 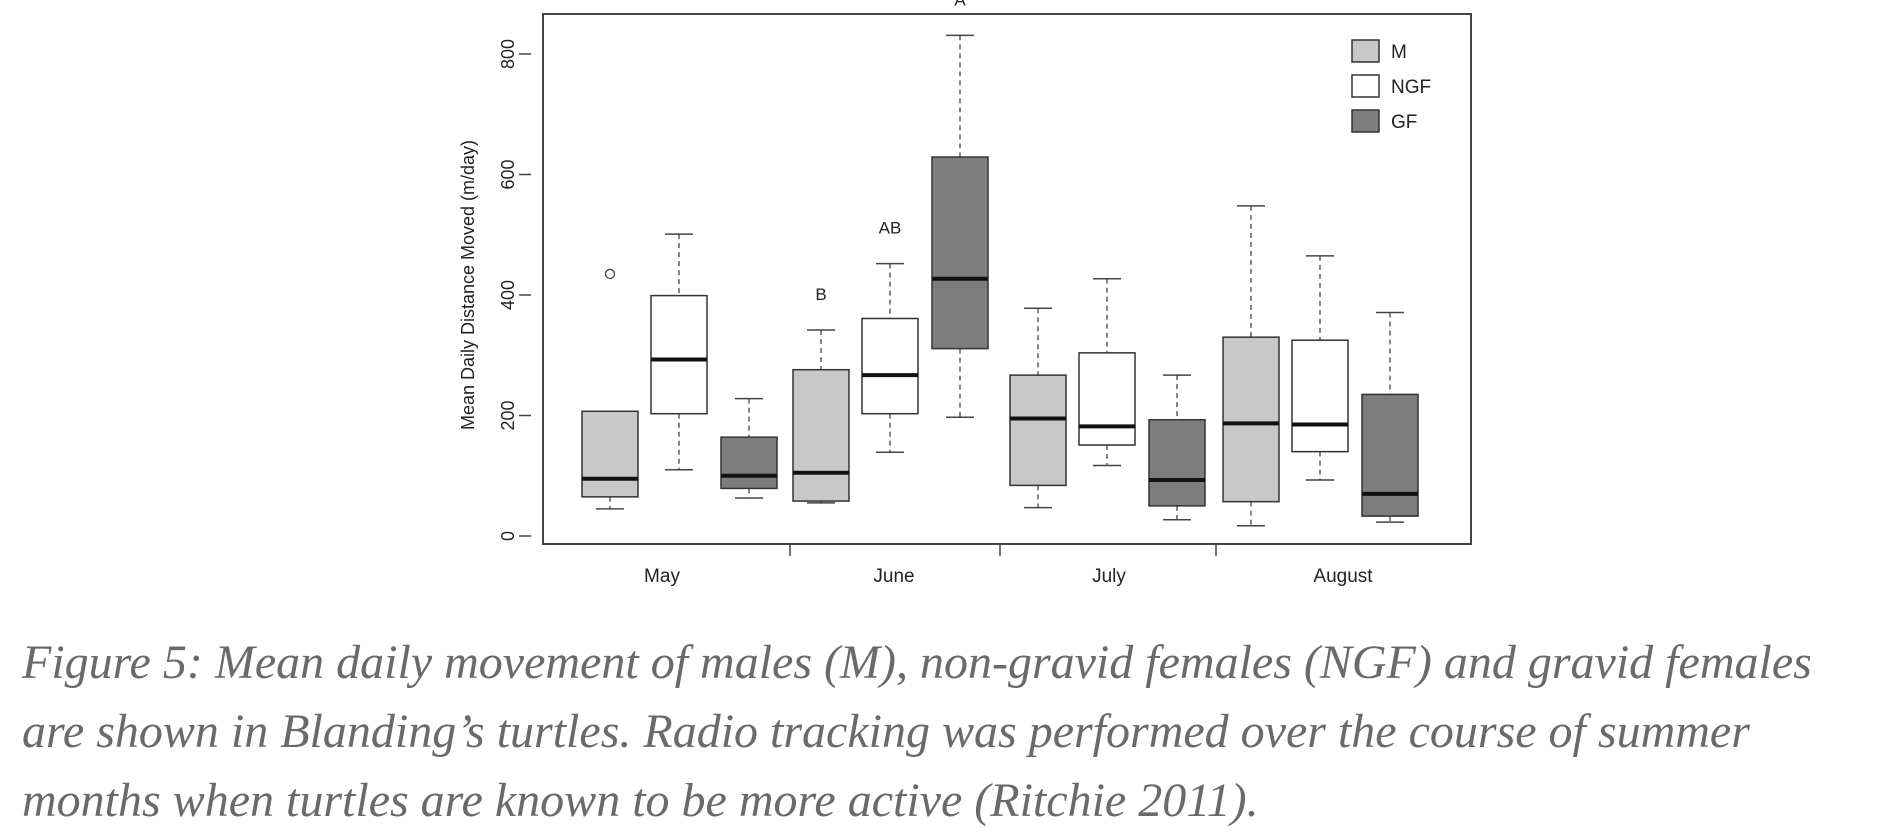 I want to click on box-may-gf, so click(x=749, y=448).